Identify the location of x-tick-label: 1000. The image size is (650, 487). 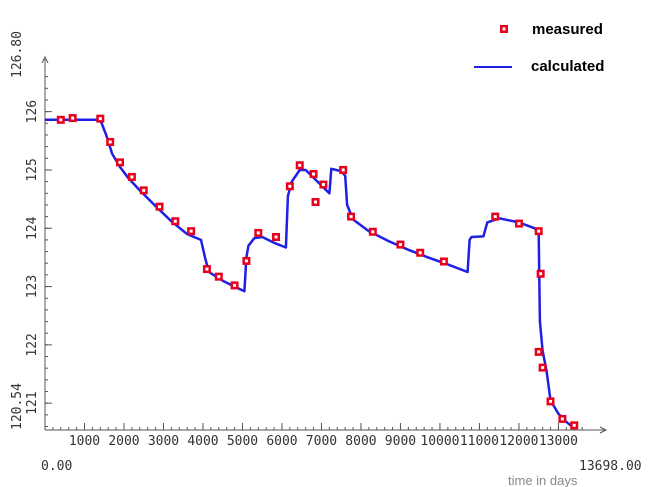
(84, 441).